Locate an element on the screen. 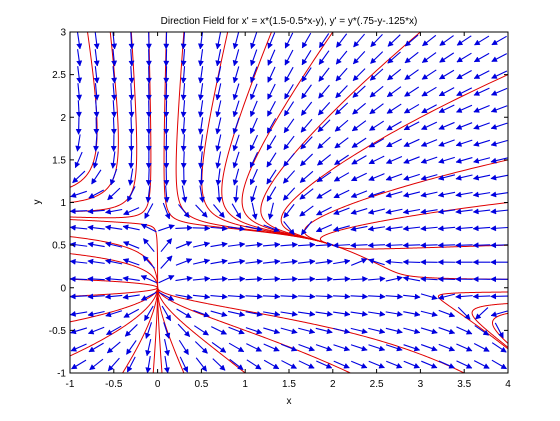  y-tick-label: -1 is located at coordinates (61, 374).